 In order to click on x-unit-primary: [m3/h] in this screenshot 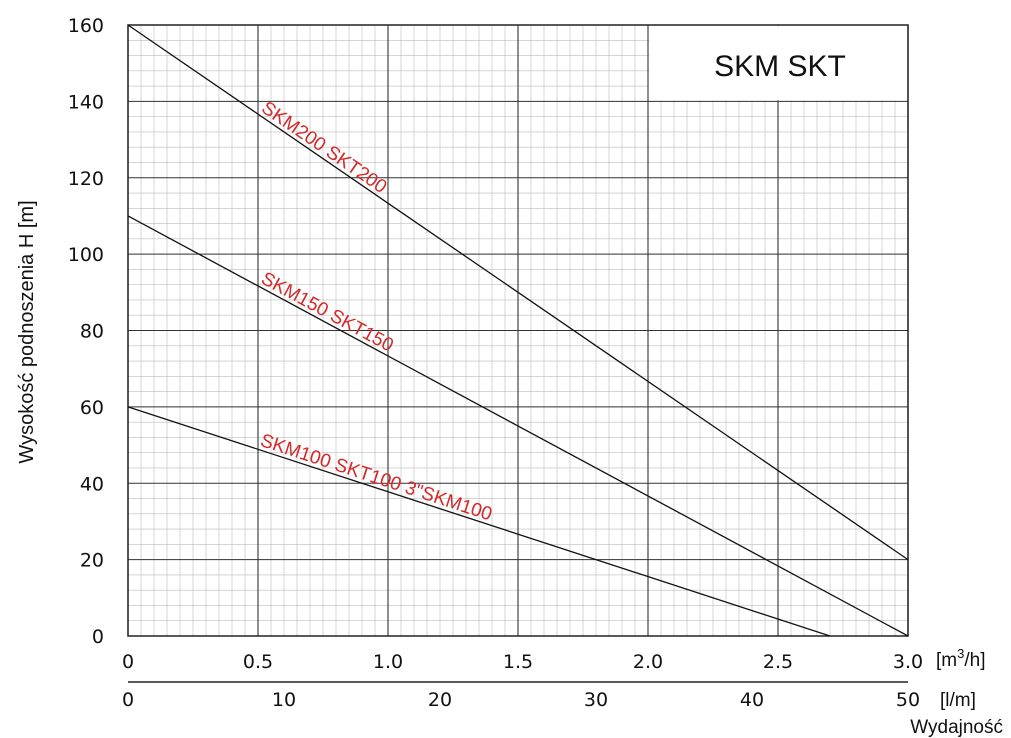, I will do `click(960, 658)`.